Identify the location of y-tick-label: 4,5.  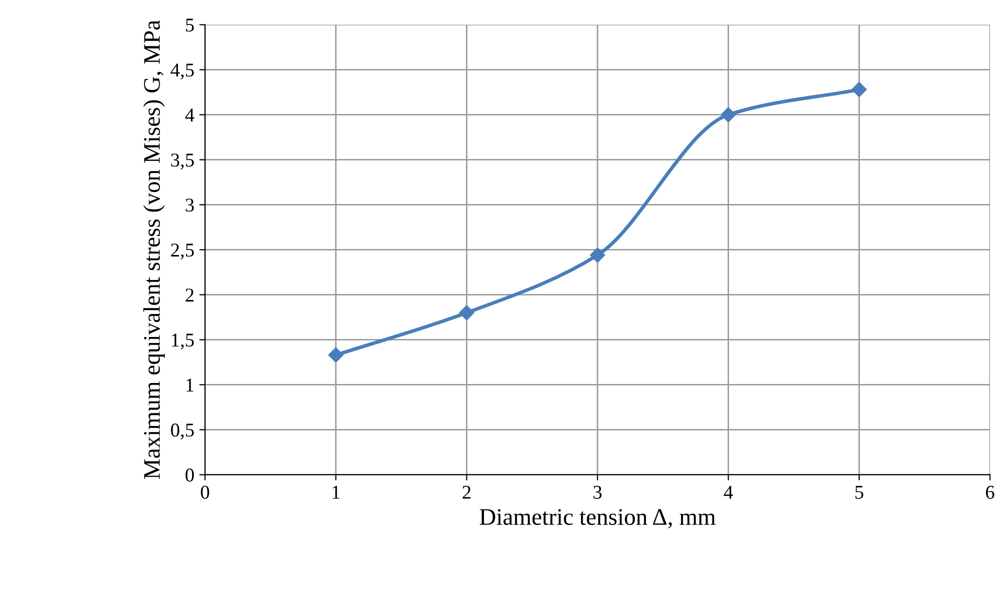
(182, 72).